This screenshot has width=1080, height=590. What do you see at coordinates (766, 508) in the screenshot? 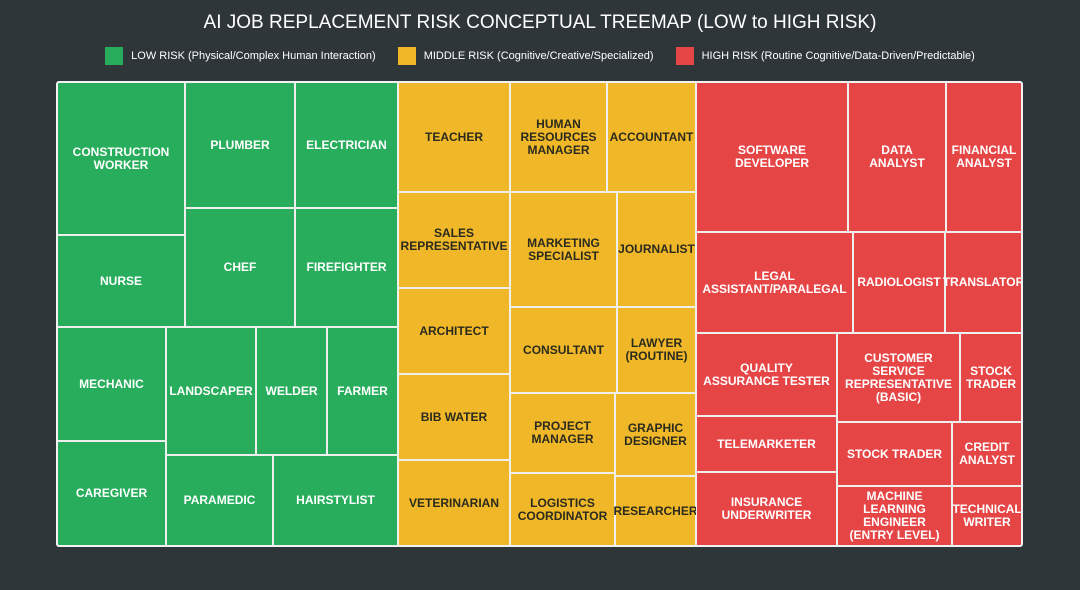
I see `treemap-cell: INSURANCE UNDERWRITER` at bounding box center [766, 508].